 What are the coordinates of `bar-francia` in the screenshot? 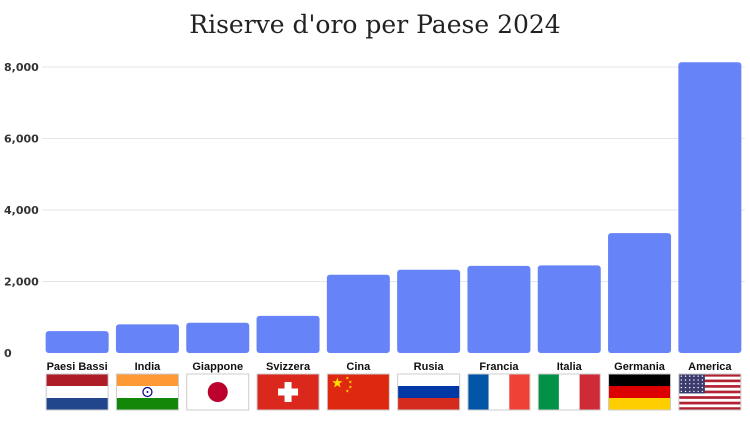 It's located at (499, 309).